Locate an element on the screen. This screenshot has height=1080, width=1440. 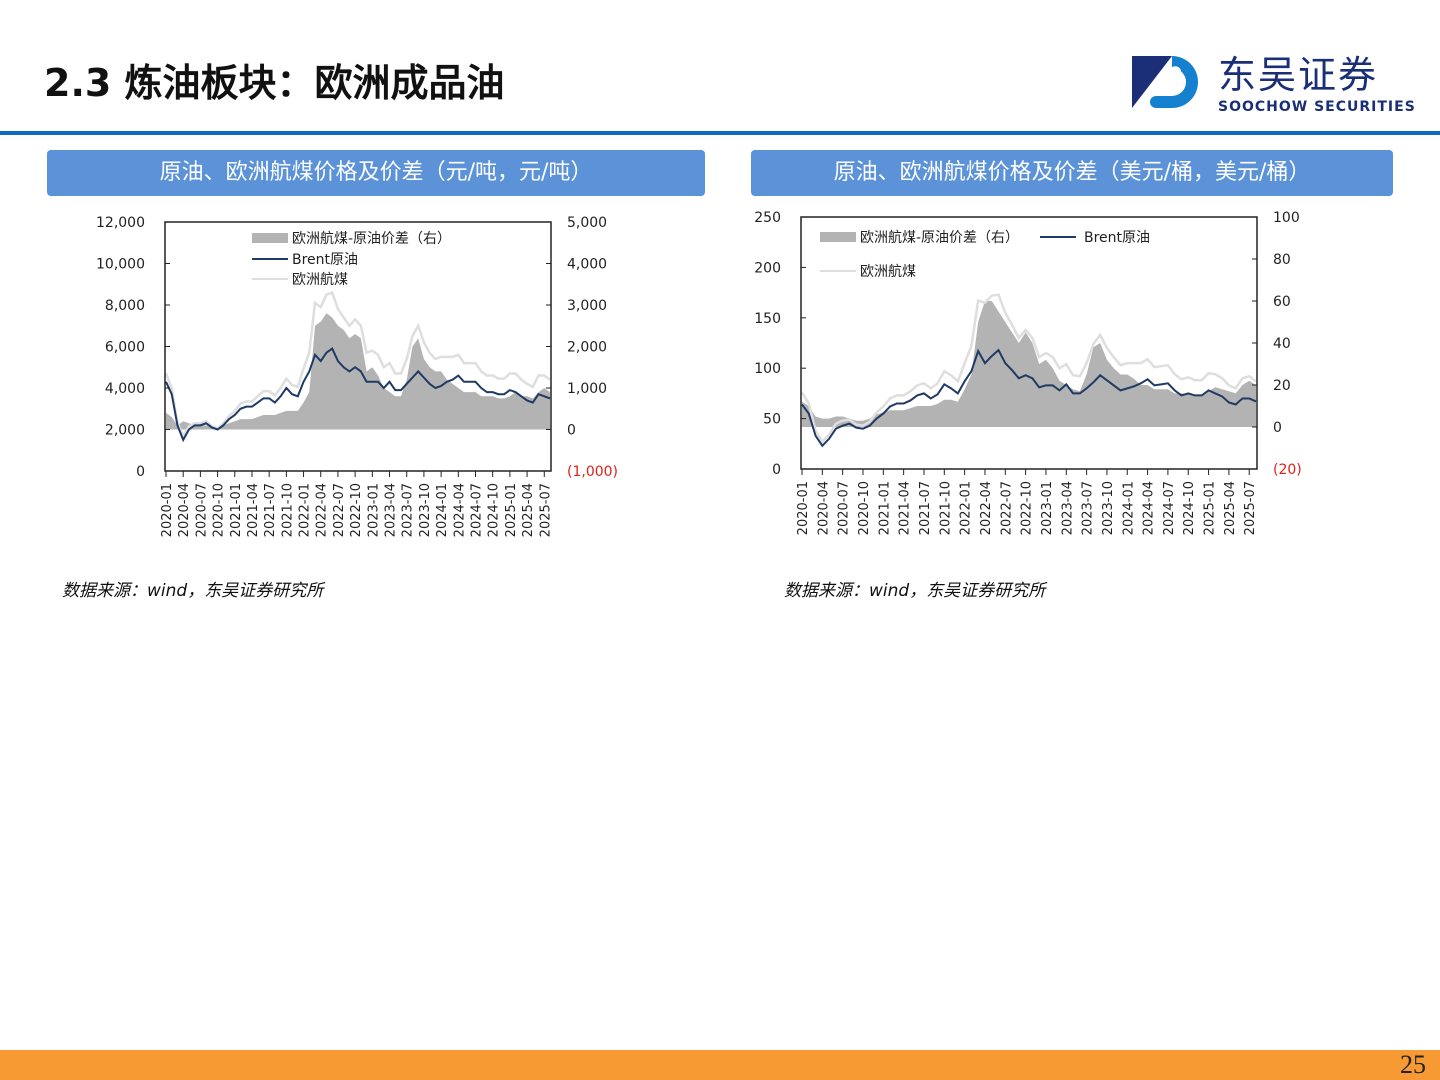
y2-tick-label: (1,000) is located at coordinates (592, 472).